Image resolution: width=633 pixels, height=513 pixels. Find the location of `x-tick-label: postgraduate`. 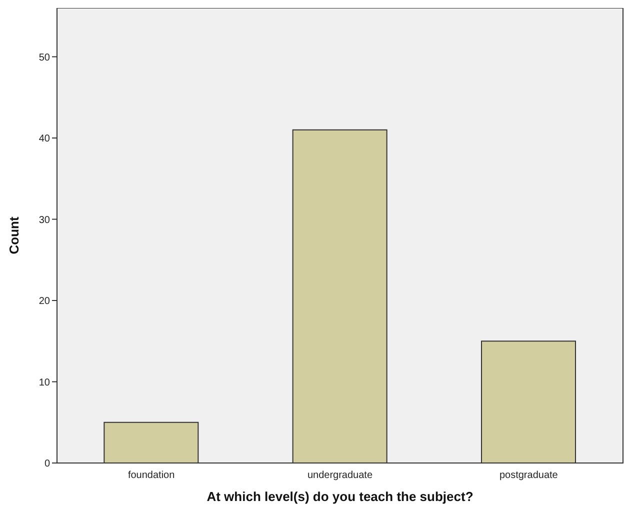

x-tick-label: postgraduate is located at coordinates (528, 476).